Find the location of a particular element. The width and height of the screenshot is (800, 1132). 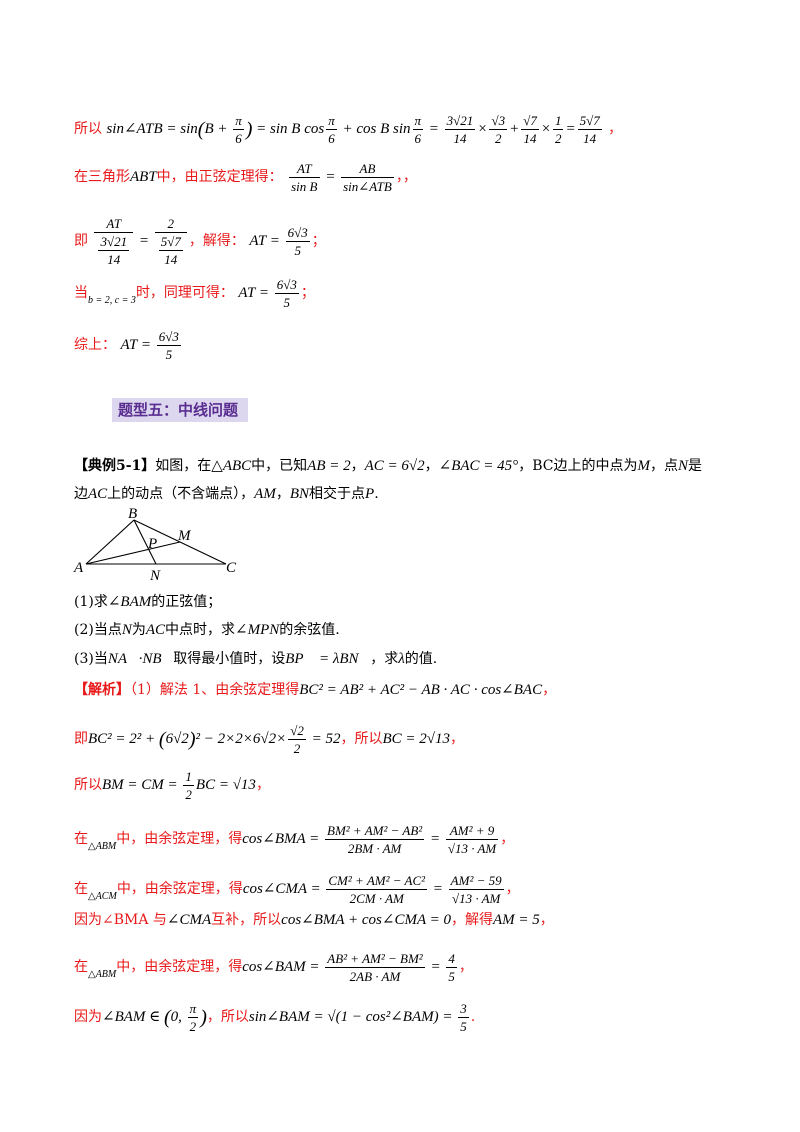

solution-tag: 【解析】 is located at coordinates (102, 690).